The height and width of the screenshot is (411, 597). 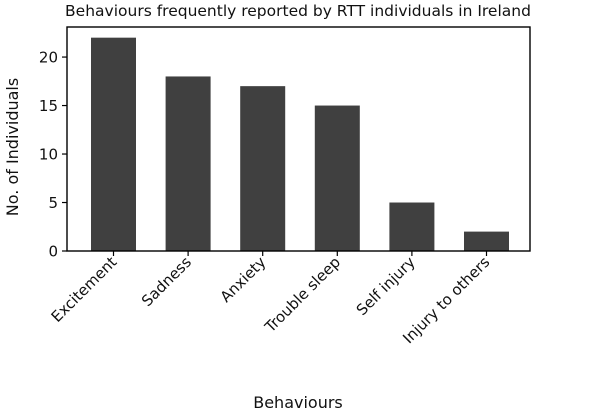 I want to click on y-axis-label: No. of Individuals, so click(x=12, y=147).